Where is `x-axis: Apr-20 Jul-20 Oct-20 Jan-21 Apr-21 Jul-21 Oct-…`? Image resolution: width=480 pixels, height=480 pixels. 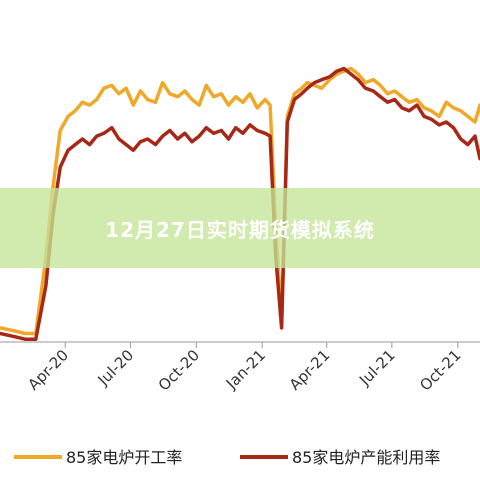
x-axis: Apr-20 Jul-20 Oct-20 Jan-21 Apr-21 Jul-21 Oct-… is located at coordinates (240, 367).